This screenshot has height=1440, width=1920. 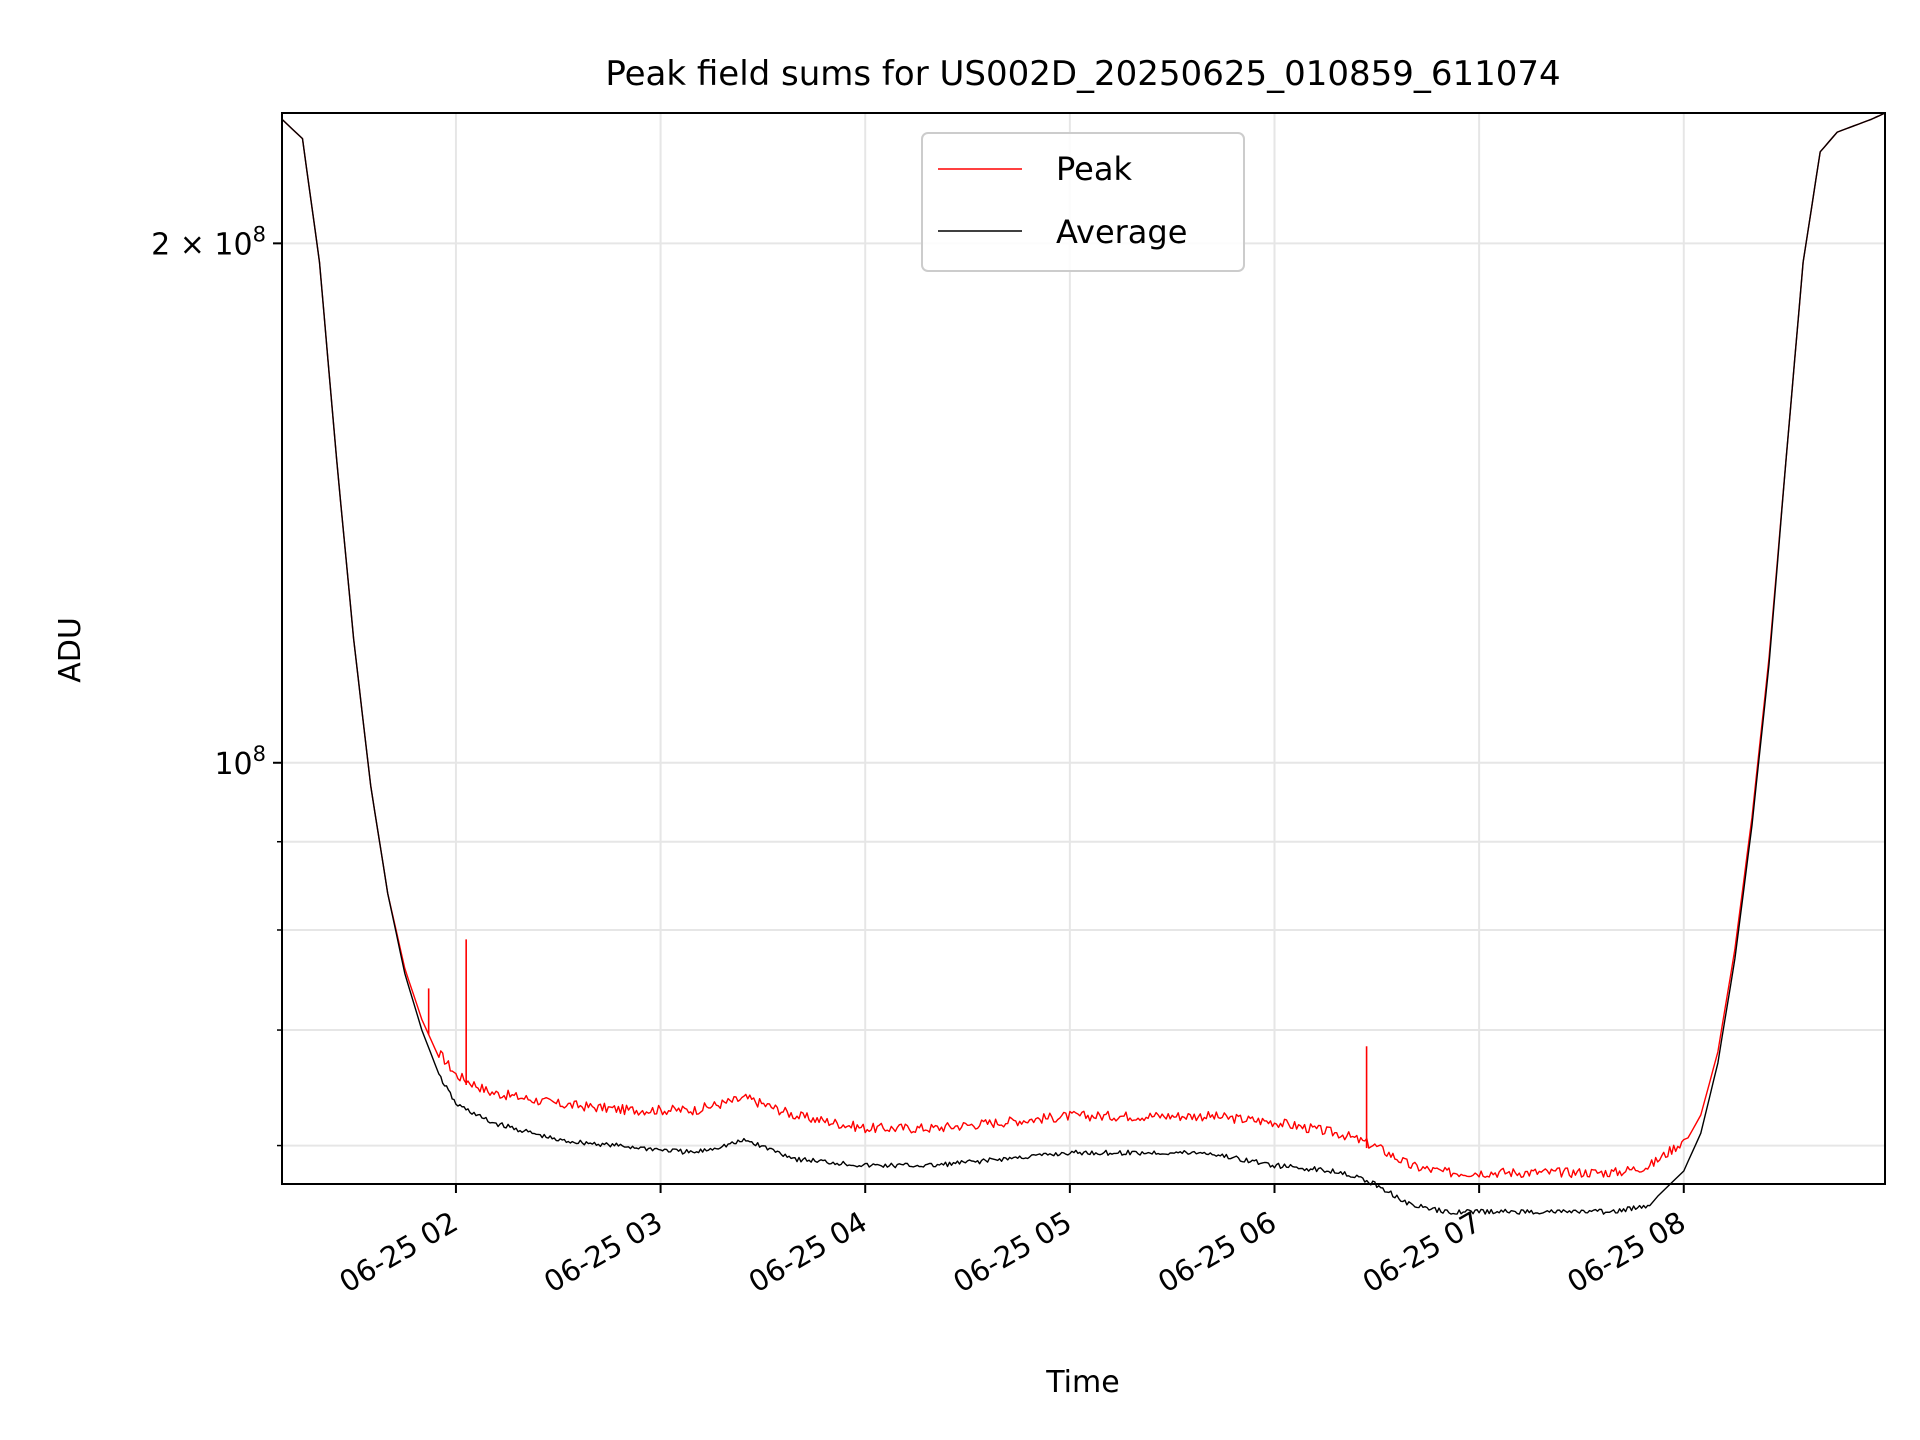 I want to click on y-tick-label: 108, so click(x=240, y=762).